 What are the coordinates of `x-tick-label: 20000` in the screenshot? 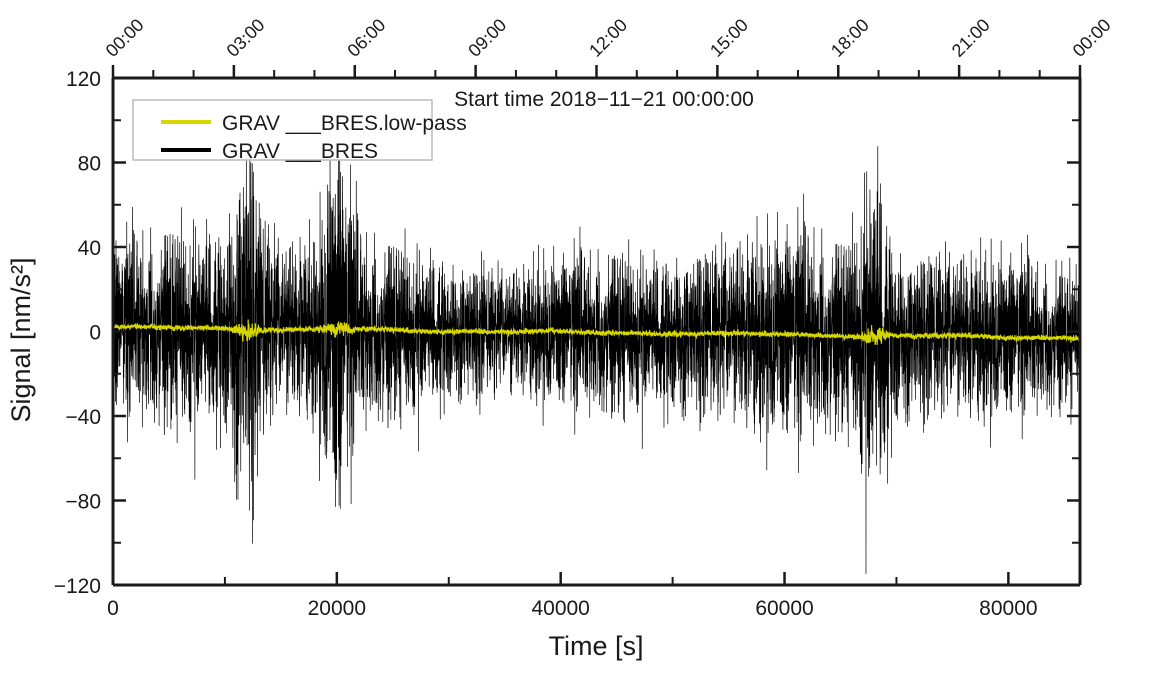 It's located at (337, 608).